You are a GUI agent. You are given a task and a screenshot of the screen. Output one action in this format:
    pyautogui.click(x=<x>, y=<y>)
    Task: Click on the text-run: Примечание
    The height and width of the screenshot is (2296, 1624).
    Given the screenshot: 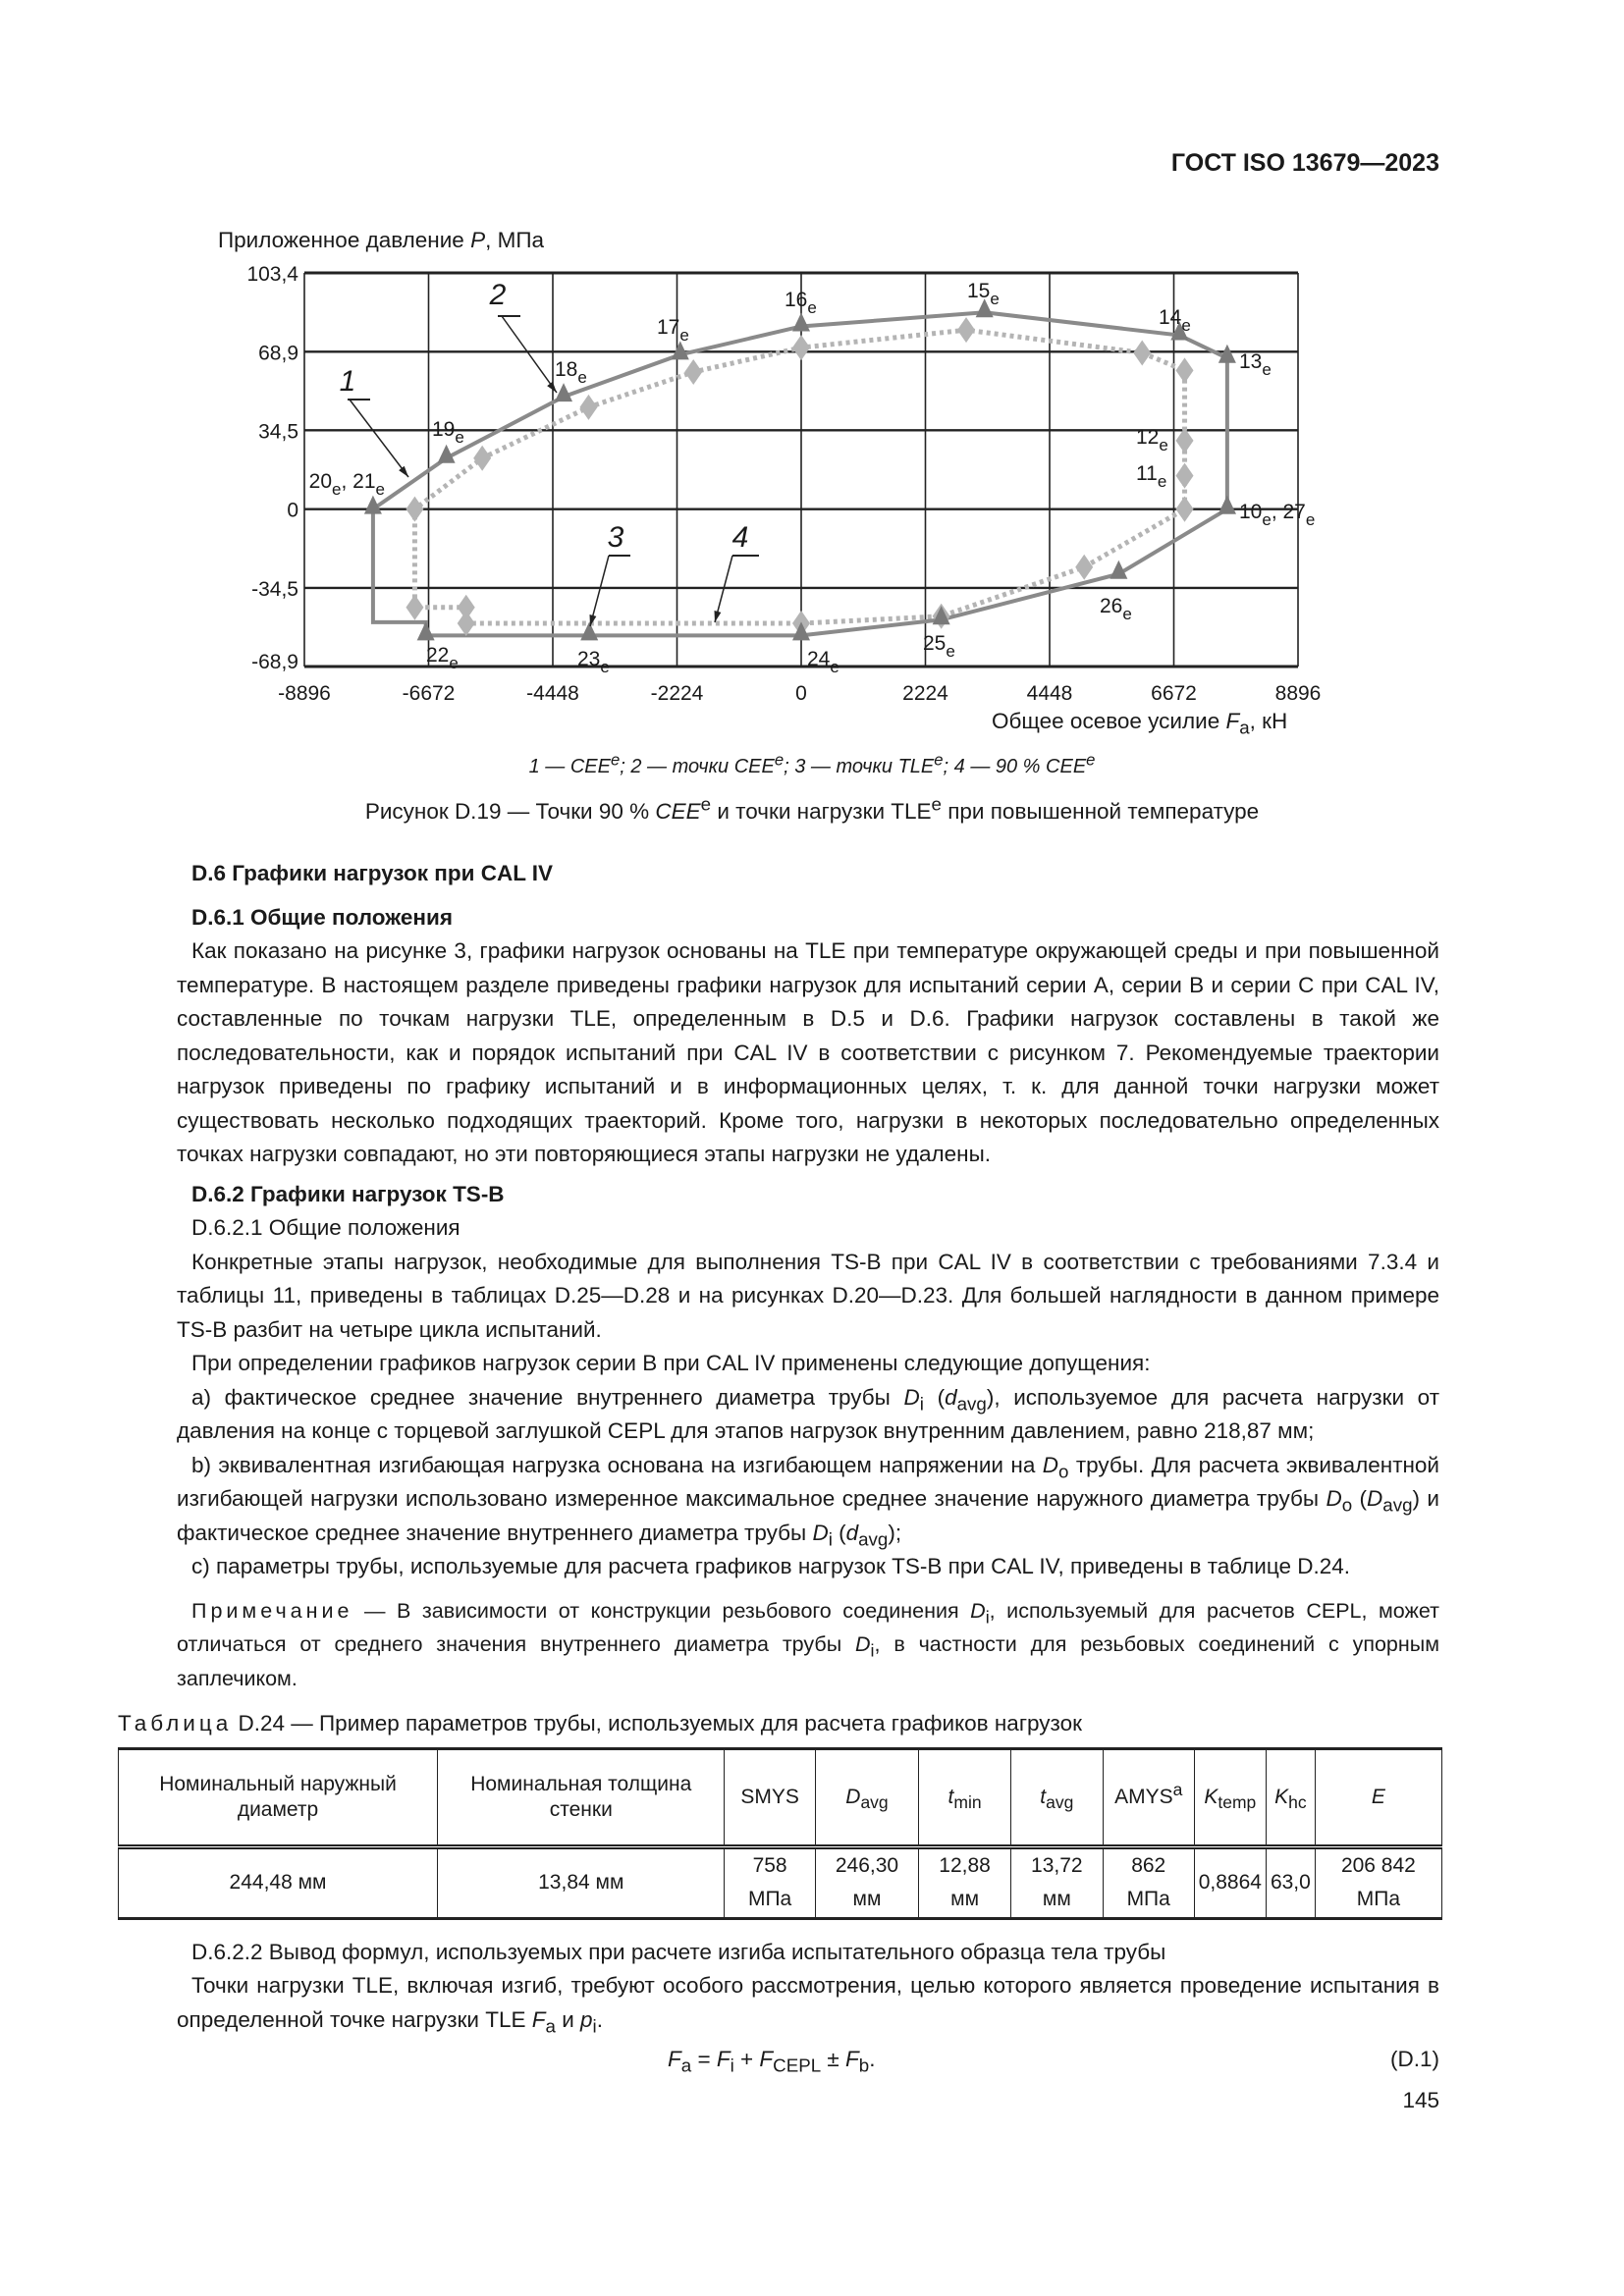 What is the action you would take?
    pyautogui.click(x=272, y=1610)
    